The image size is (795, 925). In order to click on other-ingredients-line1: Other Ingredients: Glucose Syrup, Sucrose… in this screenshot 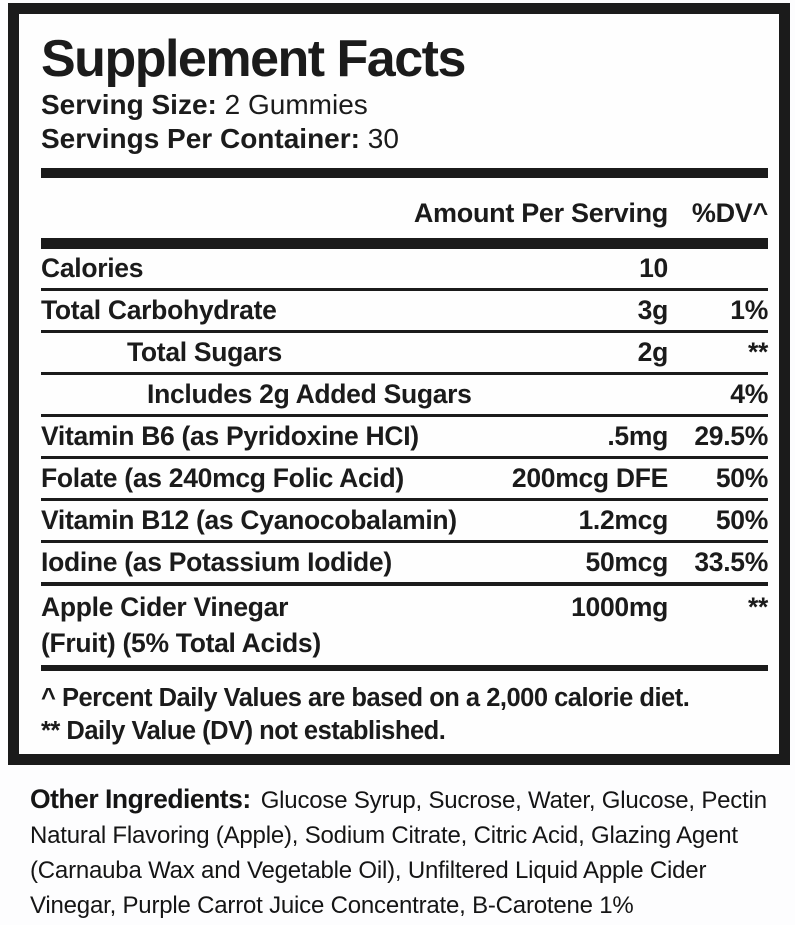, I will do `click(406, 800)`.